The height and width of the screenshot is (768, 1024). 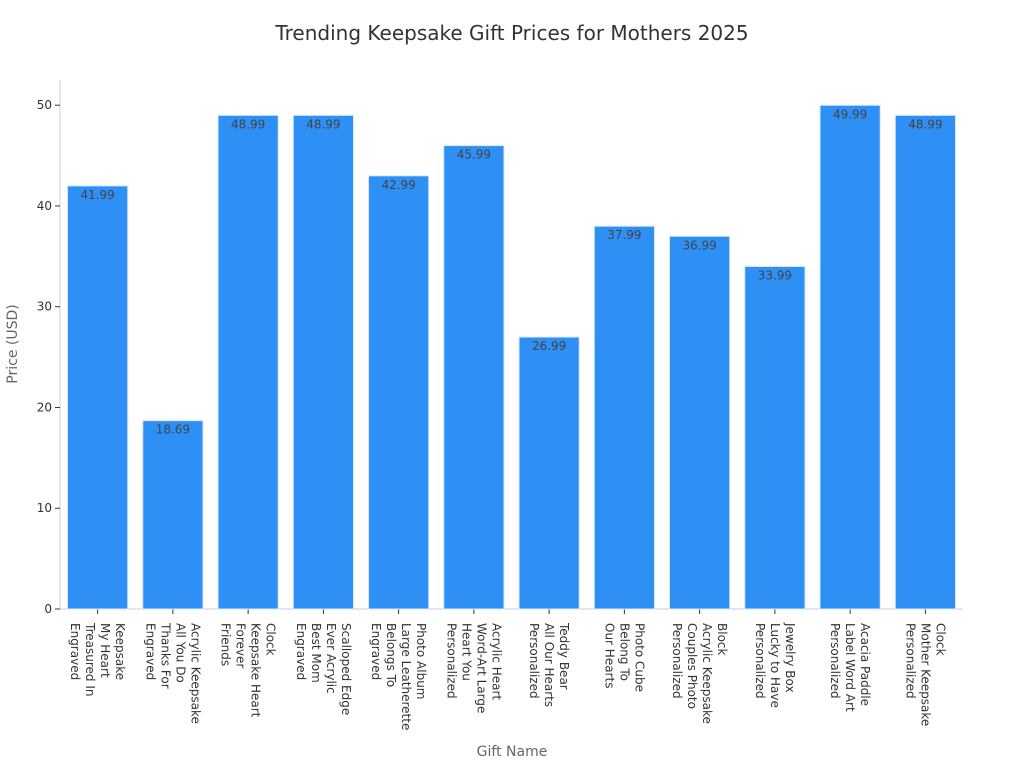 I want to click on y-tick-label: 30, so click(x=44, y=307).